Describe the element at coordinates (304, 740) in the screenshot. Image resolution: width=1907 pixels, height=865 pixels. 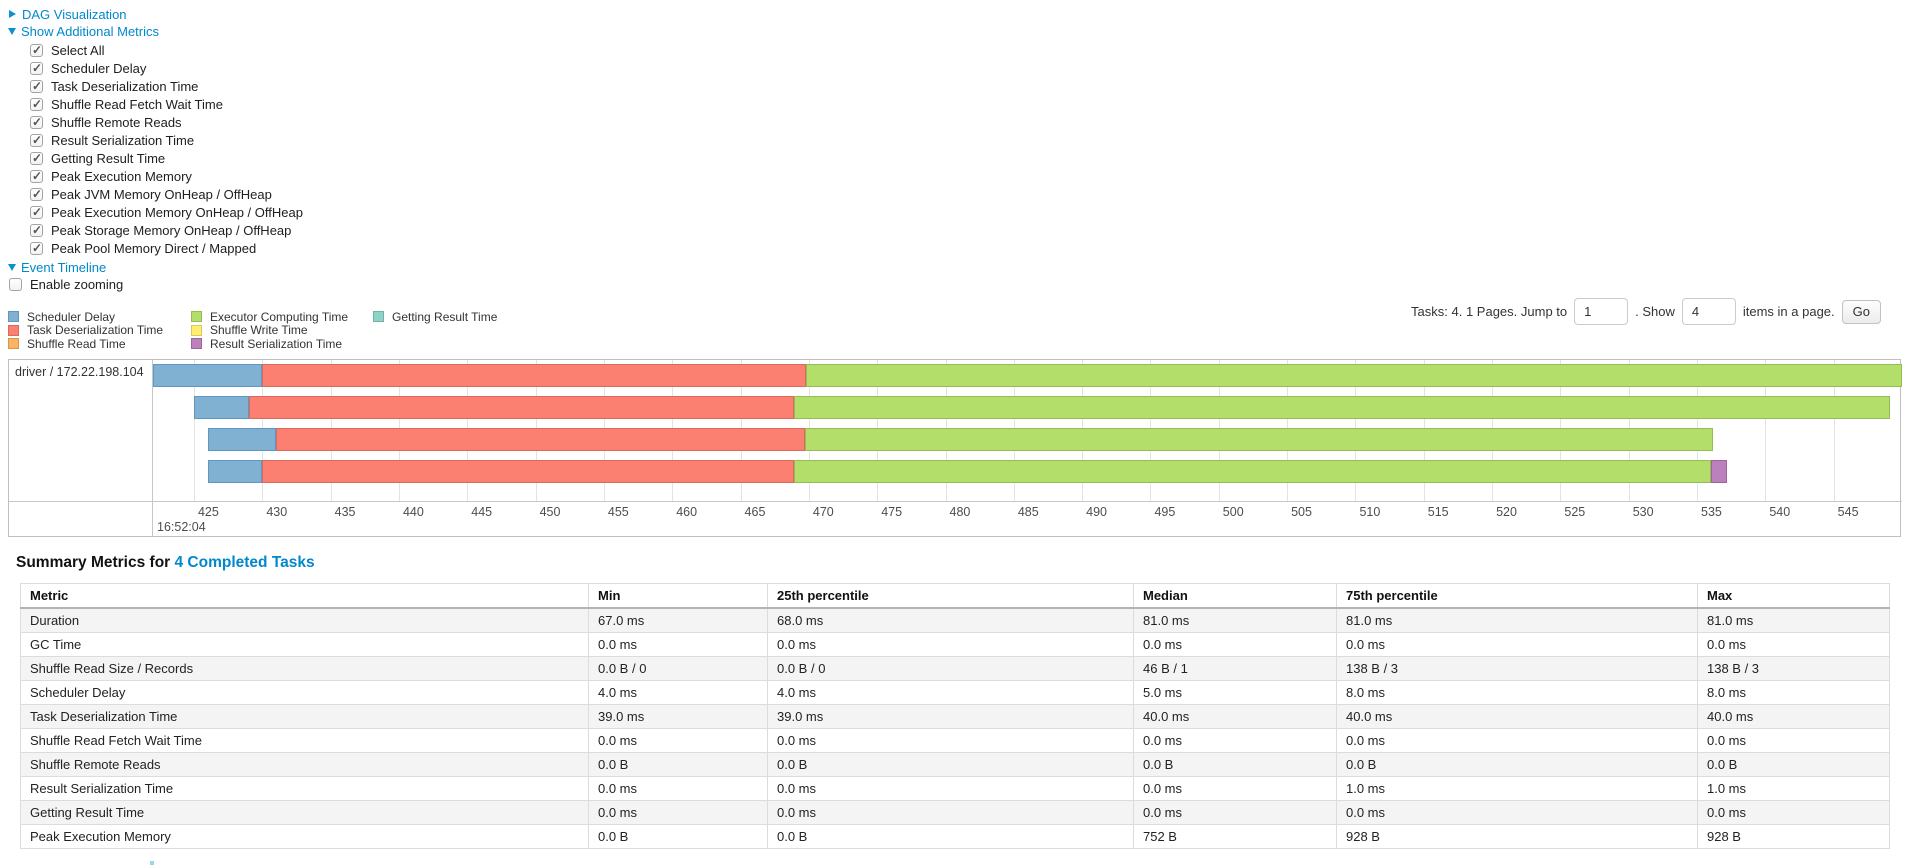
I see `metric-name-cell: Shuffle Read Fetch Wait Time` at that location.